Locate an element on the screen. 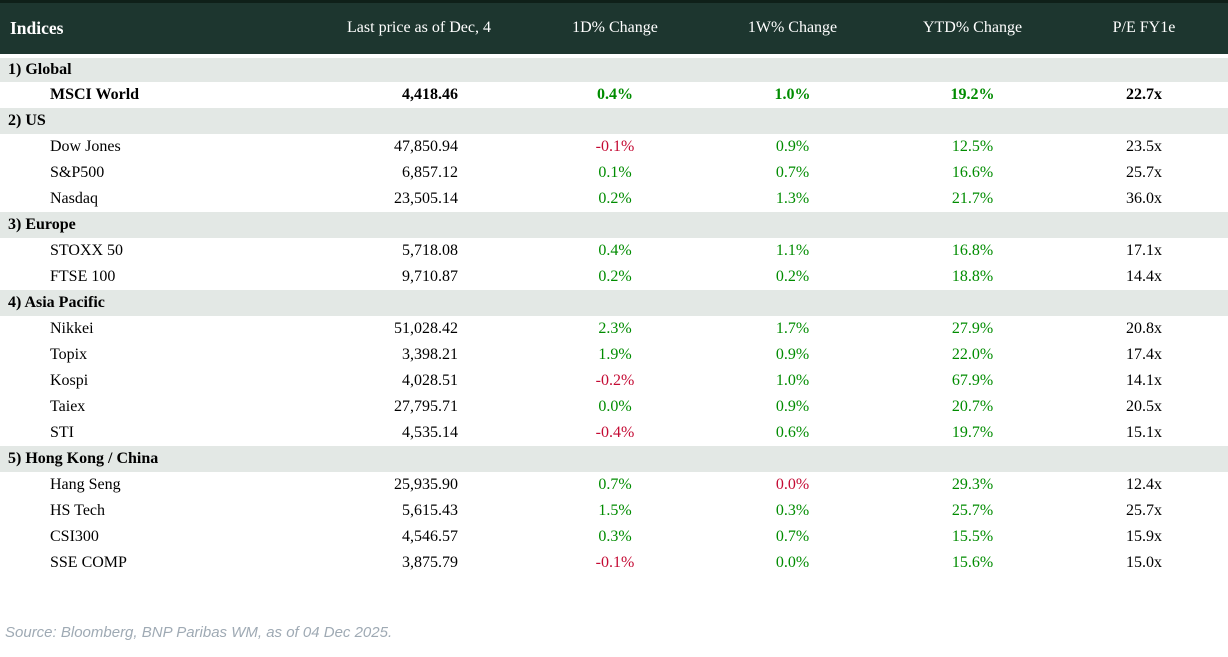  index-row: Nikkei 51,028.42 2.3% 1.7% 27.9% 20.8x is located at coordinates (614, 329).